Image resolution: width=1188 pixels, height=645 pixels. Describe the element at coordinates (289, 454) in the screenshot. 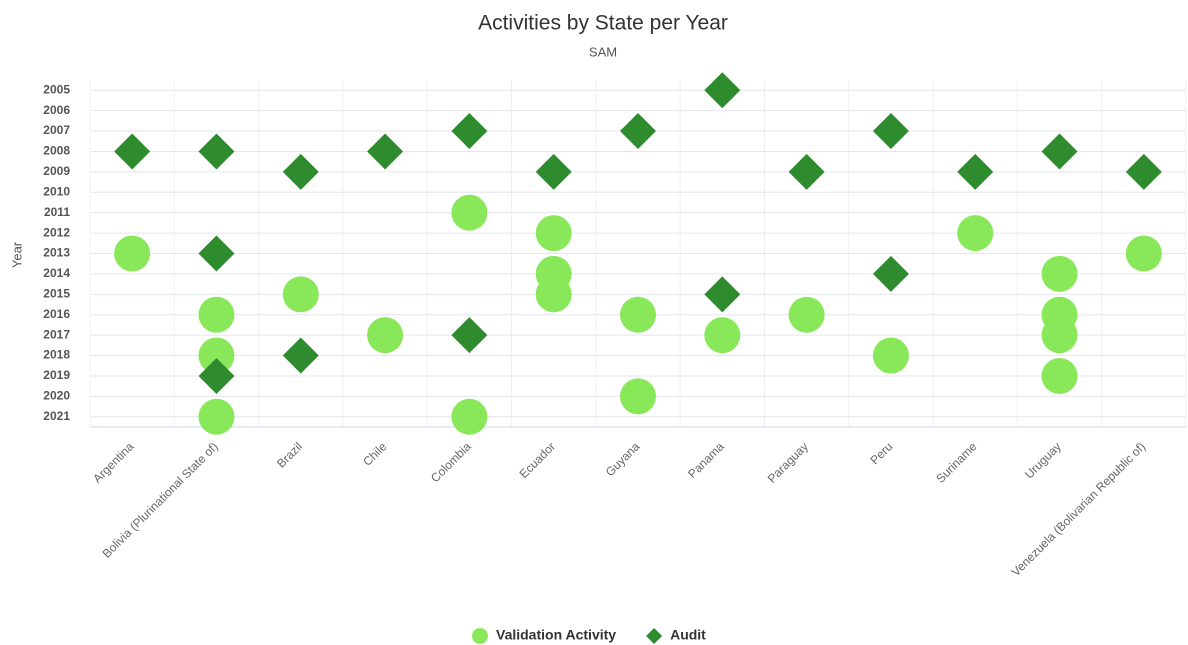

I see `x-tick-label: Brazil` at that location.